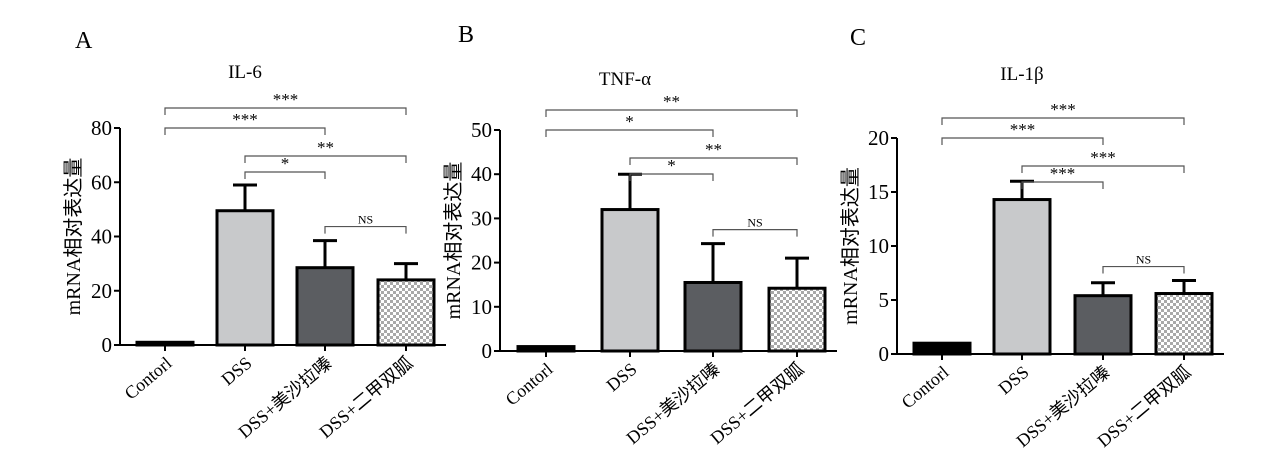 Image resolution: width=1281 pixels, height=476 pixels. What do you see at coordinates (858, 38) in the screenshot?
I see `panel-label: C` at bounding box center [858, 38].